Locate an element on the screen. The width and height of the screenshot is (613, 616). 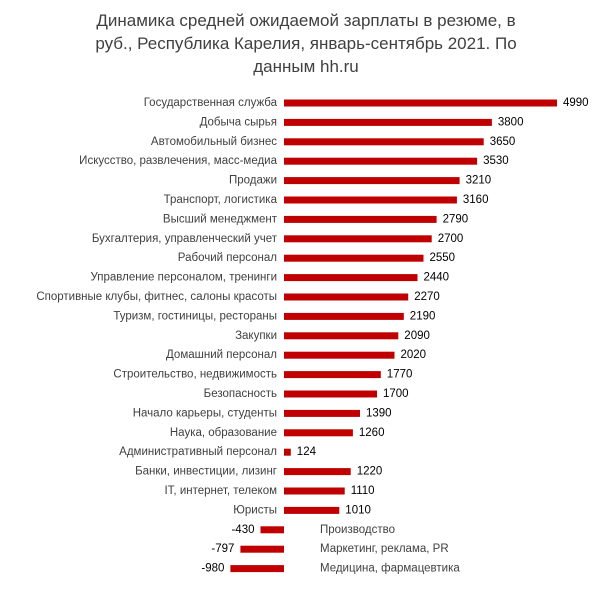
category-label: Автомобильный бизнес is located at coordinates (214, 142).